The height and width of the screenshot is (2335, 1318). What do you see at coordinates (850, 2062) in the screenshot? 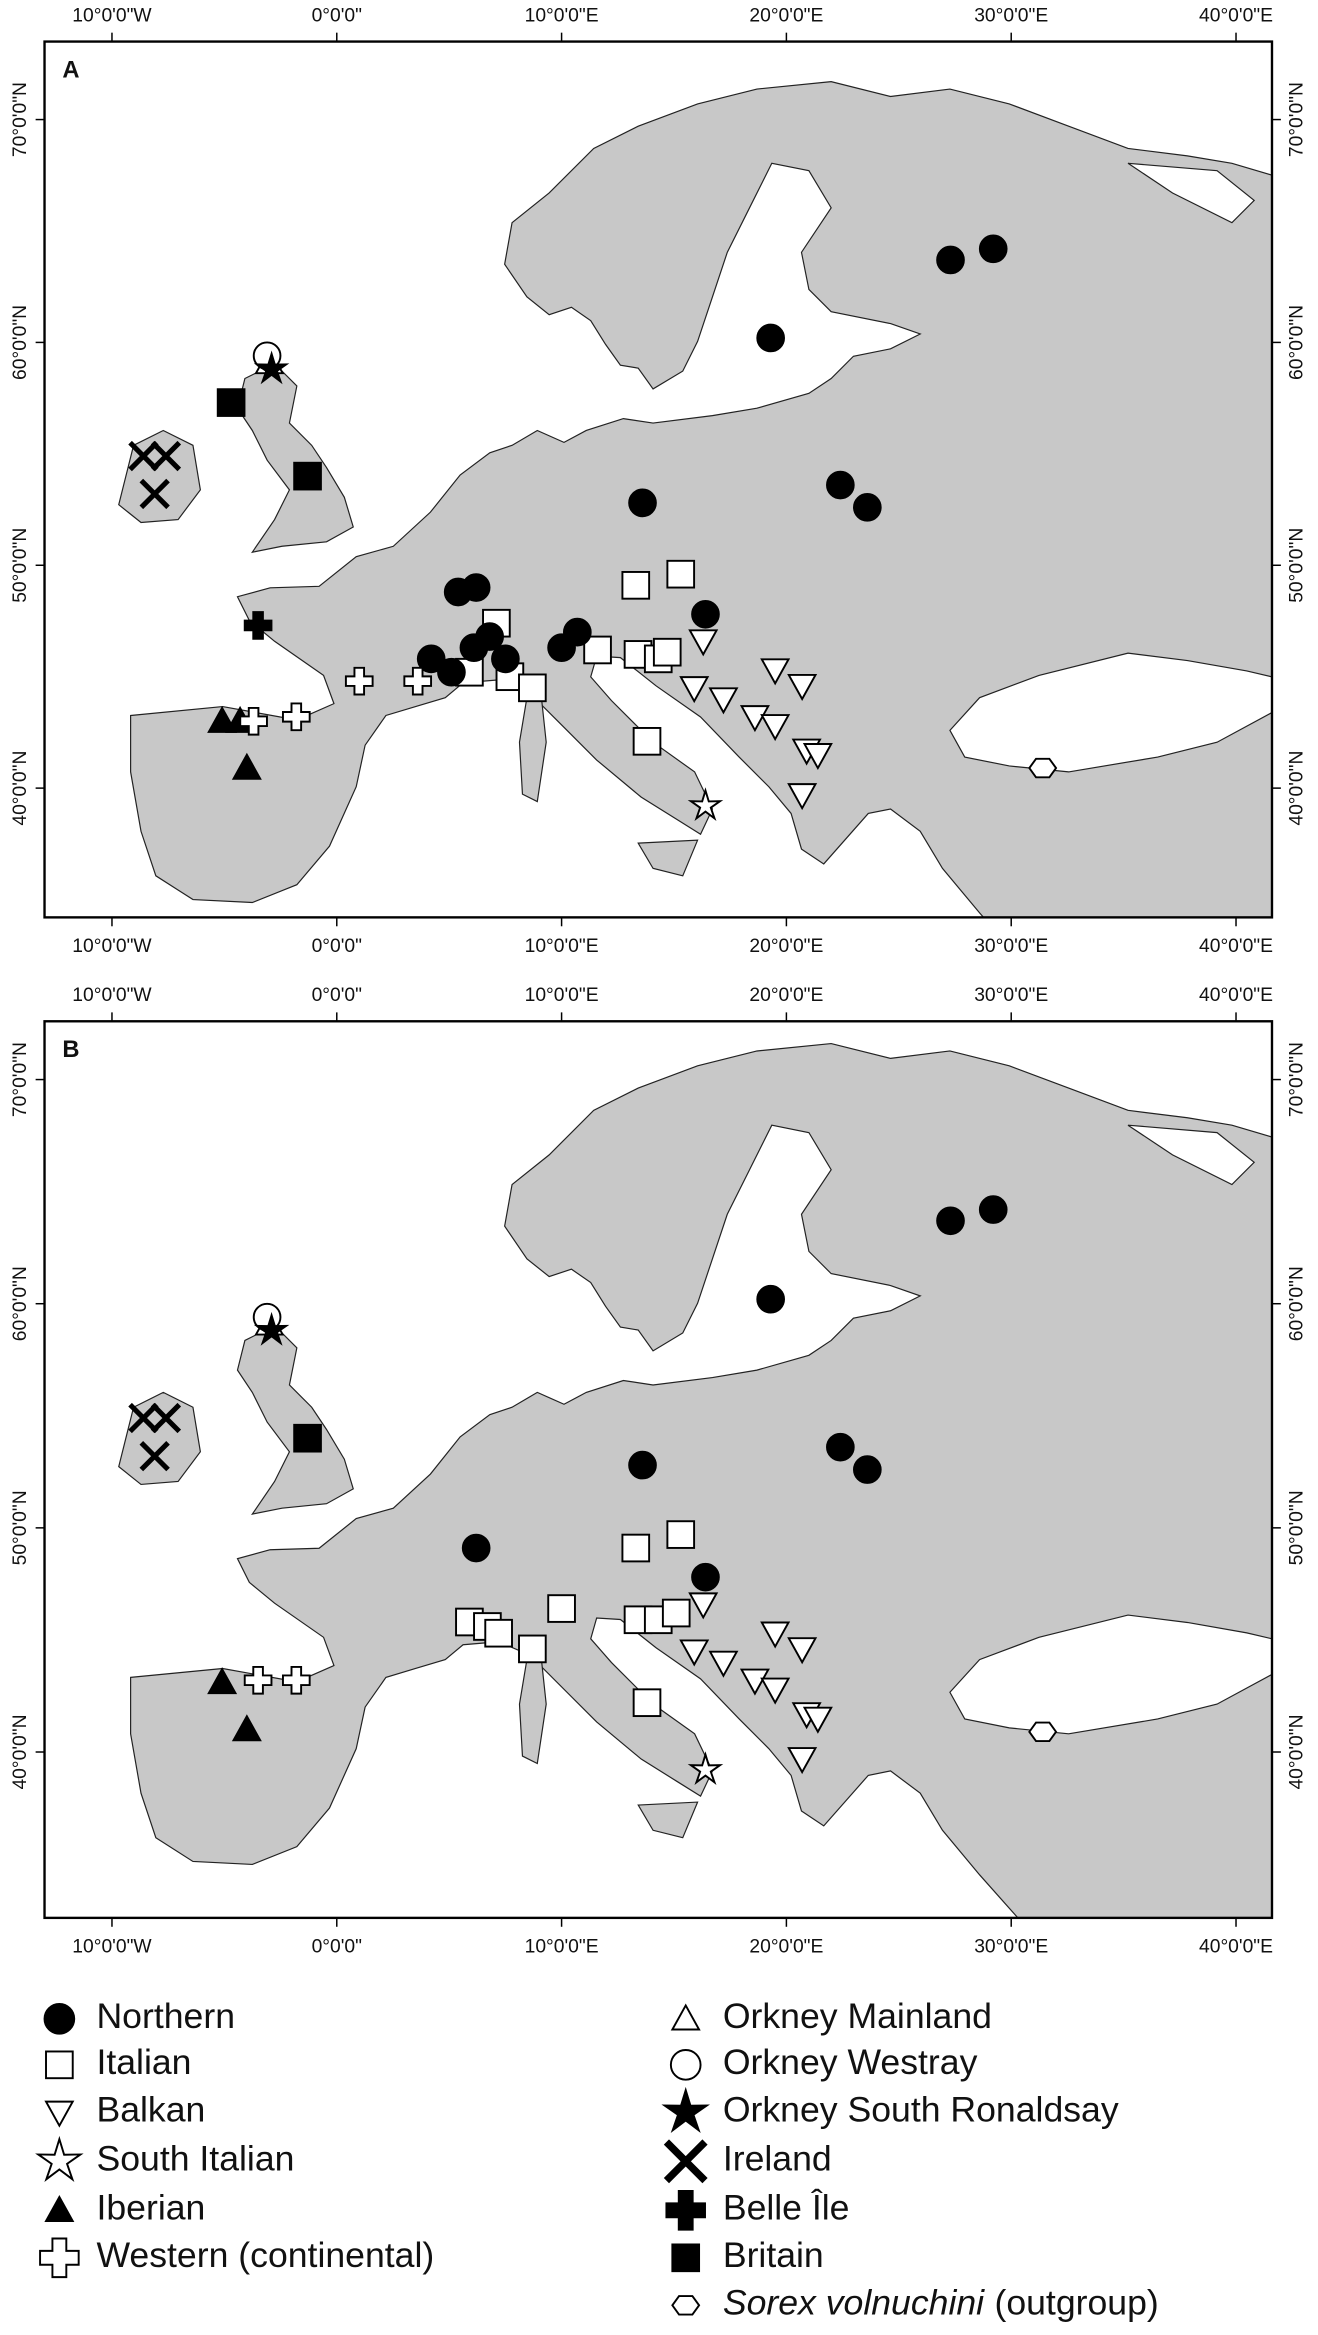
I see `legend-label: Orkney Westray` at bounding box center [850, 2062].